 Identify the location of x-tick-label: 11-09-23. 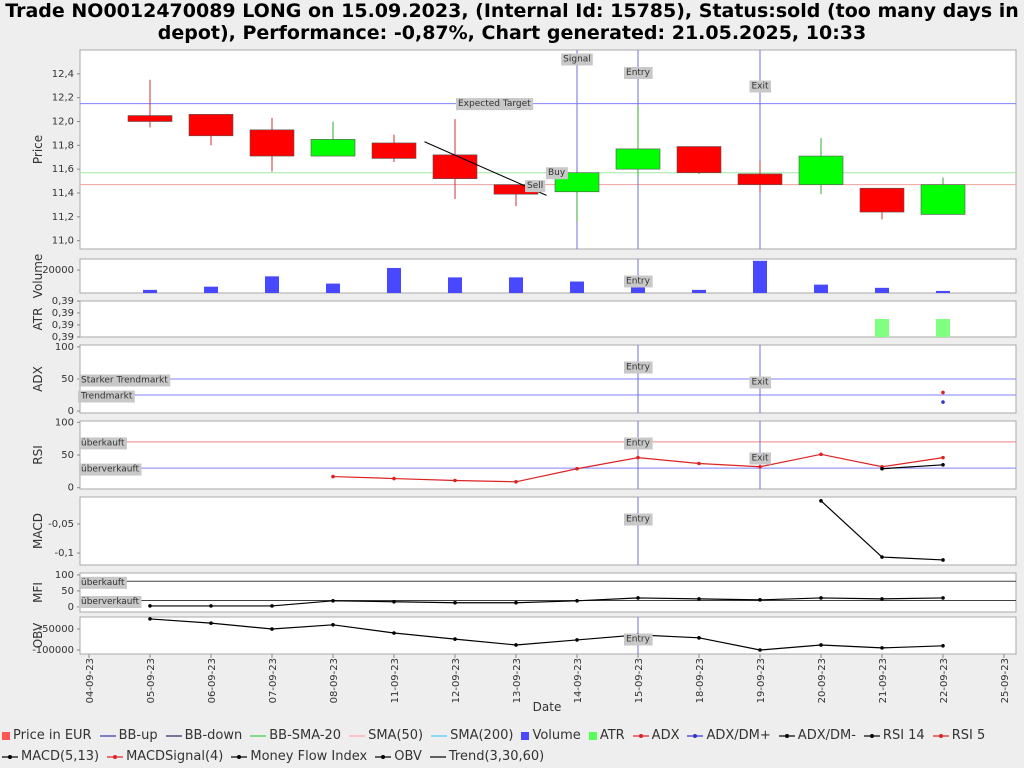
(395, 680).